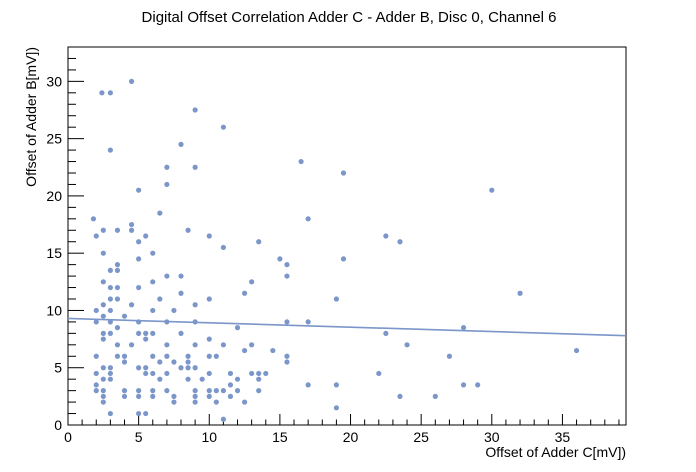 The height and width of the screenshot is (472, 696). What do you see at coordinates (54, 196) in the screenshot?
I see `y-tick-label: 20` at bounding box center [54, 196].